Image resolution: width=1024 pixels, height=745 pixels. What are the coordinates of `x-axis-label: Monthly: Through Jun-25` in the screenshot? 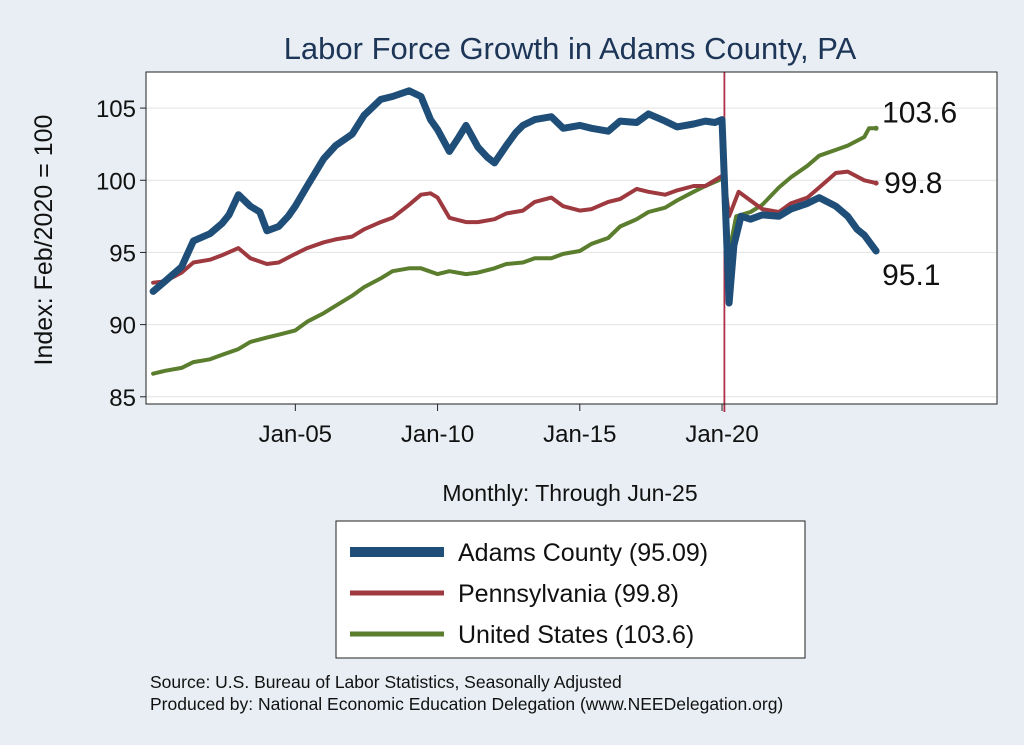 It's located at (569, 493).